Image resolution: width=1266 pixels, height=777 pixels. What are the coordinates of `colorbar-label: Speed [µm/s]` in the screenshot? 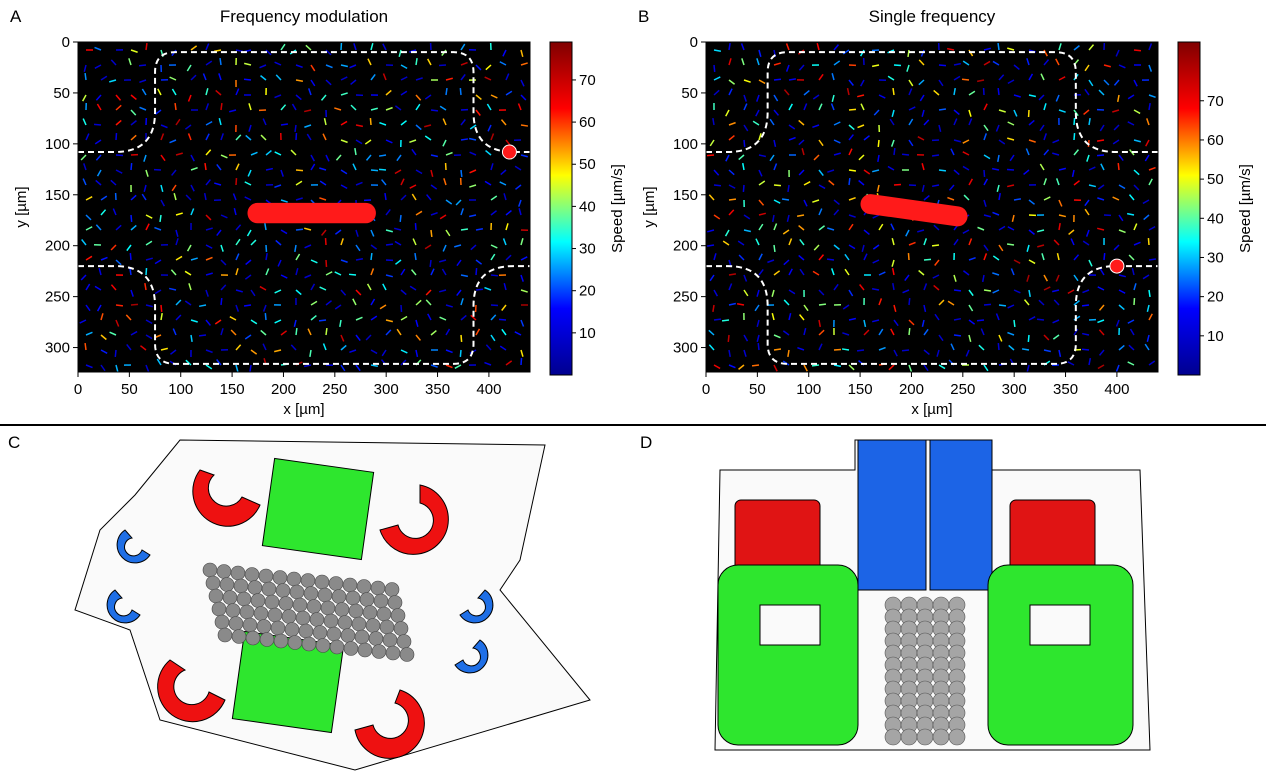 It's located at (1245, 208).